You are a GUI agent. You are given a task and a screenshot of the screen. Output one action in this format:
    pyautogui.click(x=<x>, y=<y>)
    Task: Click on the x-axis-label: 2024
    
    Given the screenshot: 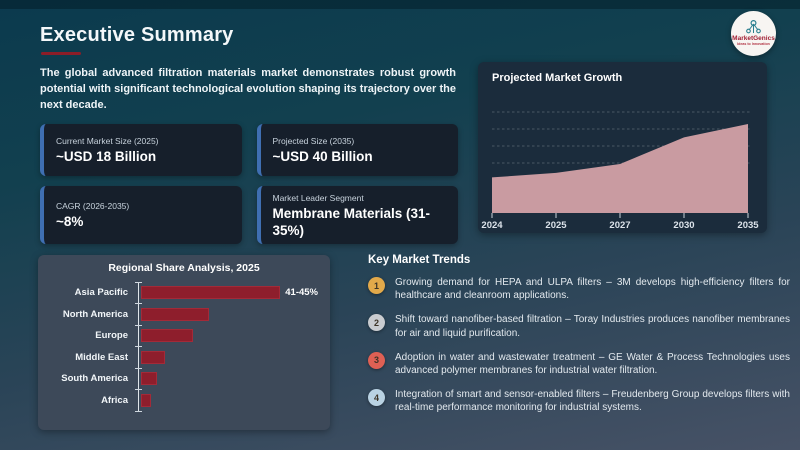 What is the action you would take?
    pyautogui.click(x=492, y=225)
    